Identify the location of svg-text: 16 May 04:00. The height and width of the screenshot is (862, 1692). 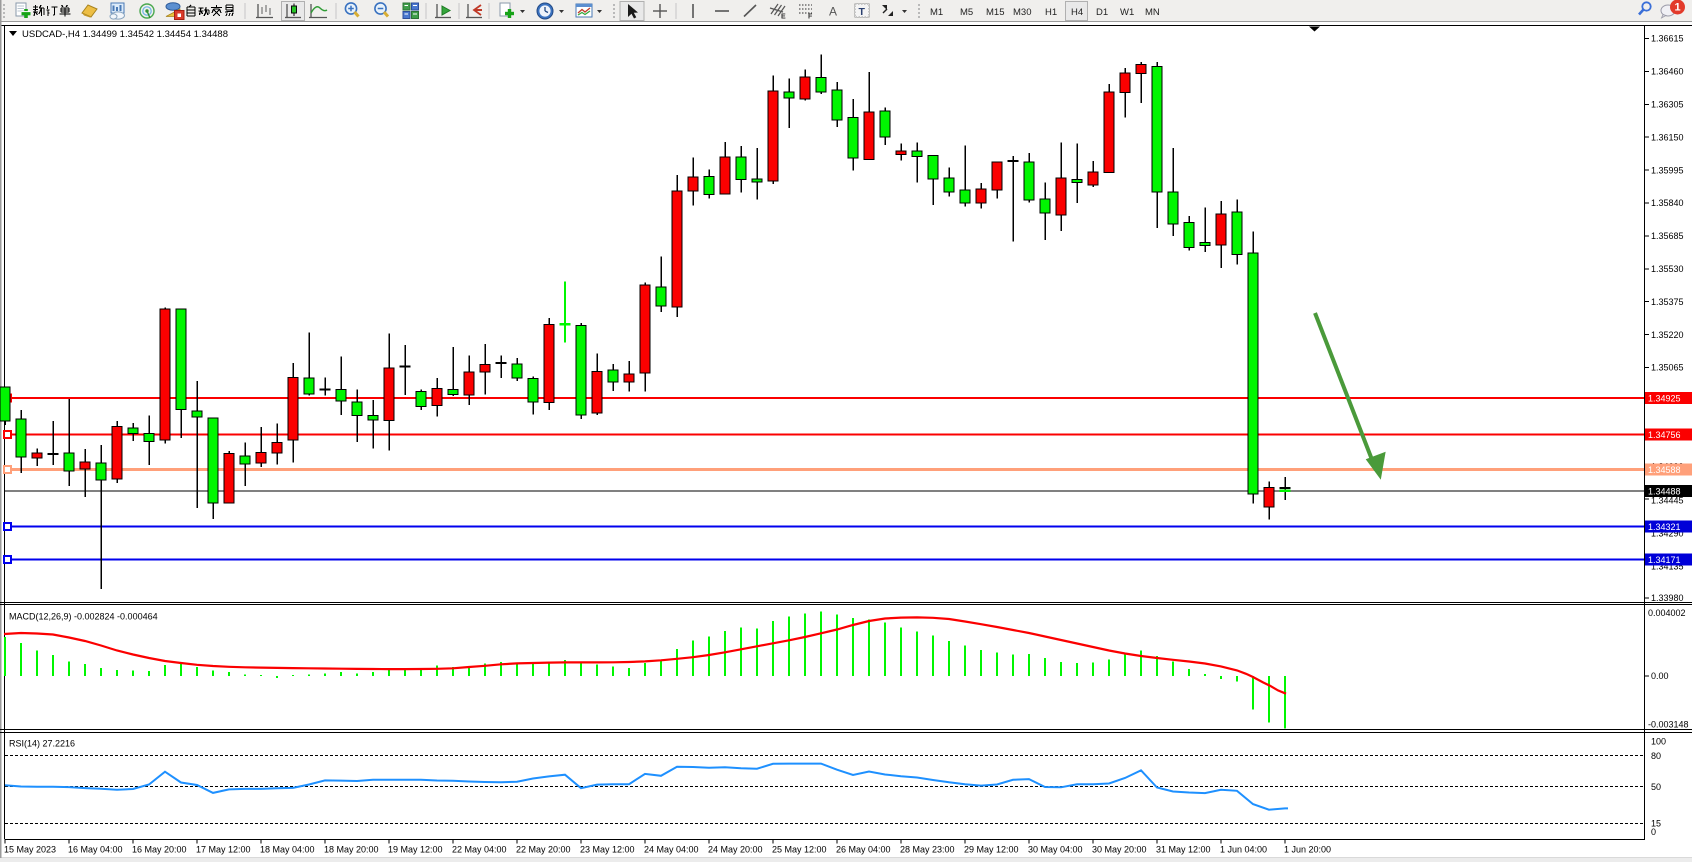
(95, 850).